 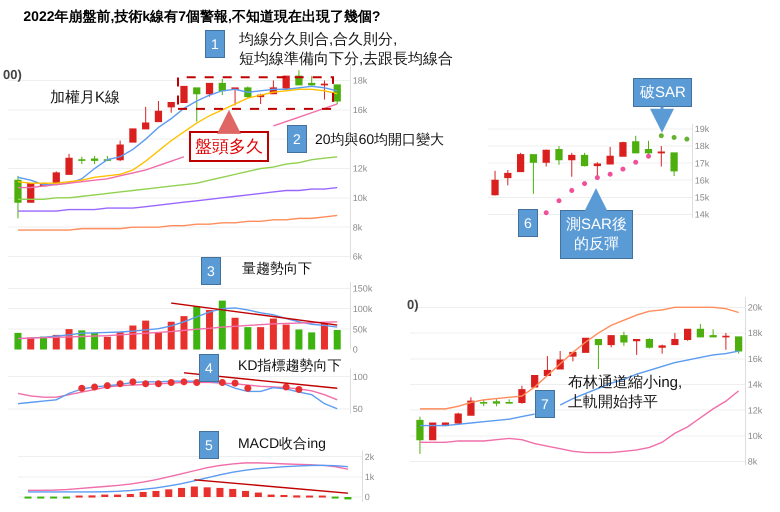 I want to click on annotation: 7, so click(x=545, y=404).